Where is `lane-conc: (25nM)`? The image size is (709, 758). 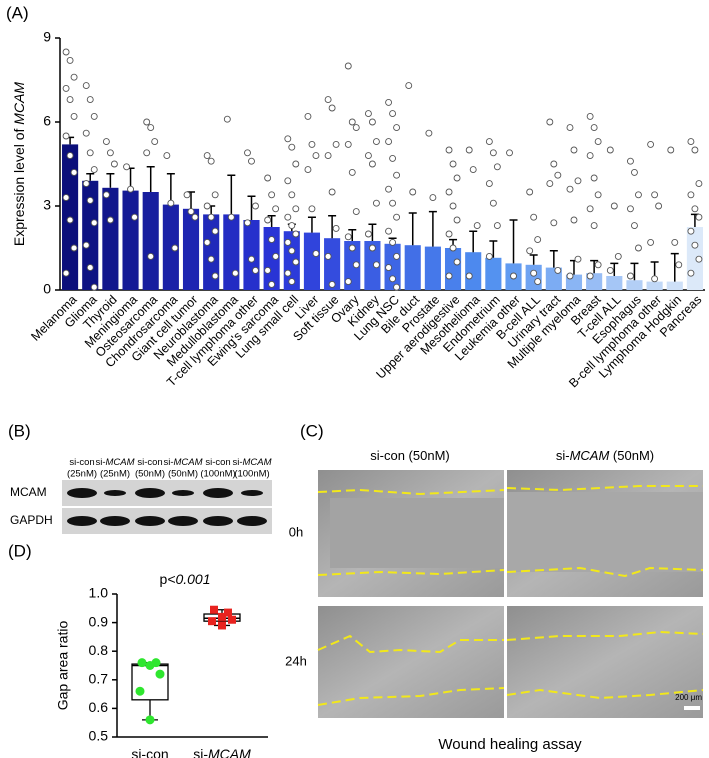 lane-conc: (25nM) is located at coordinates (115, 474).